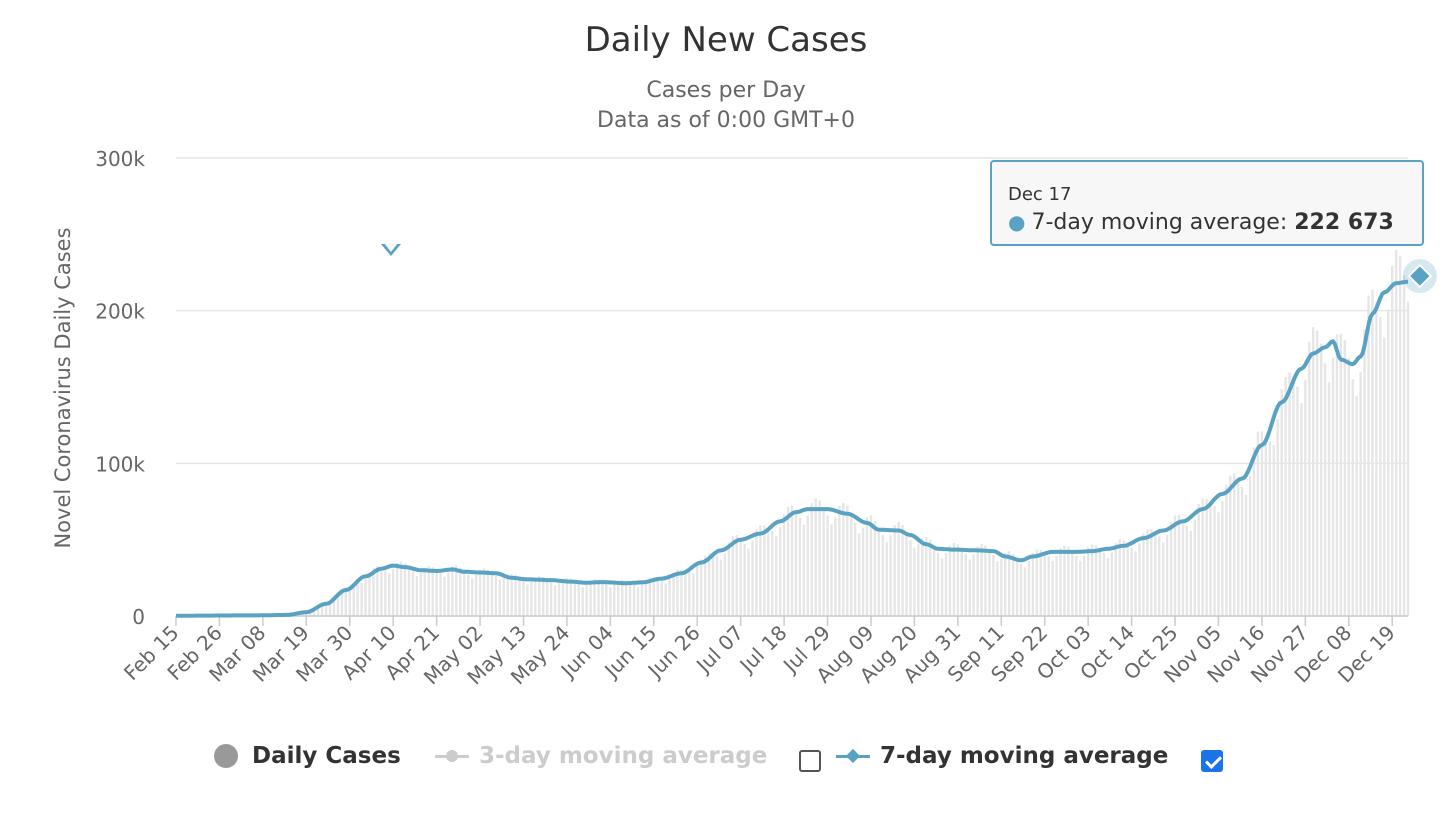 The height and width of the screenshot is (830, 1442). What do you see at coordinates (326, 756) in the screenshot?
I see `legend-label-daily-cases: Daily Cases` at bounding box center [326, 756].